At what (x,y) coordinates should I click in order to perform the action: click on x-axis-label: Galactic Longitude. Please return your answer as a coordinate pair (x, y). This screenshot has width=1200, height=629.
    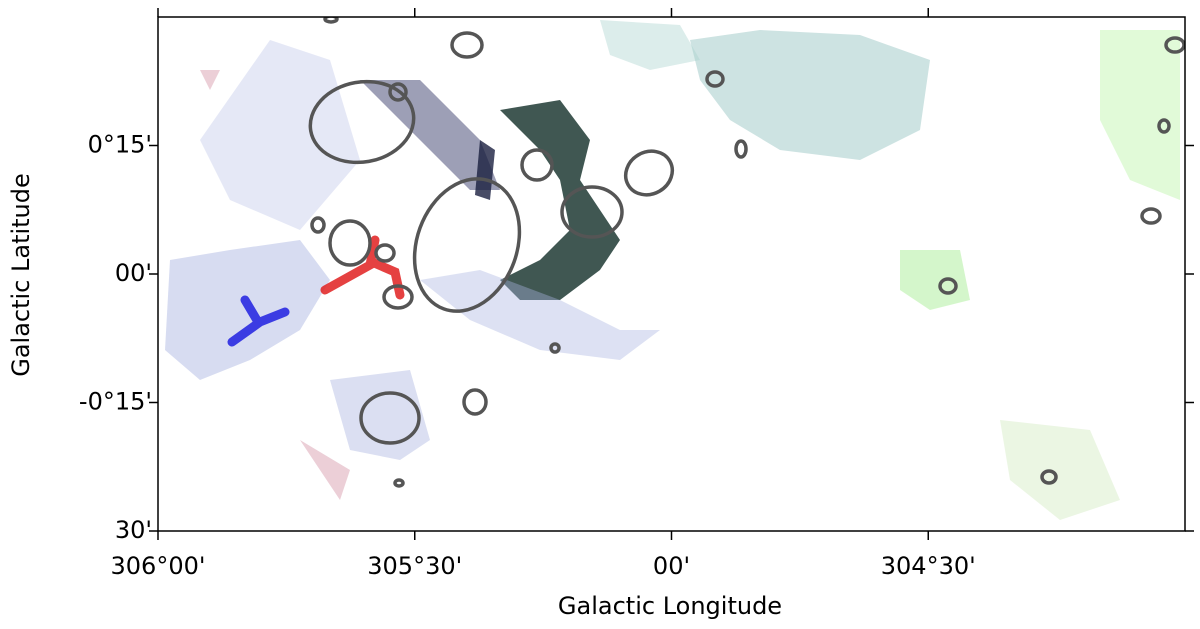
    Looking at the image, I should click on (670, 606).